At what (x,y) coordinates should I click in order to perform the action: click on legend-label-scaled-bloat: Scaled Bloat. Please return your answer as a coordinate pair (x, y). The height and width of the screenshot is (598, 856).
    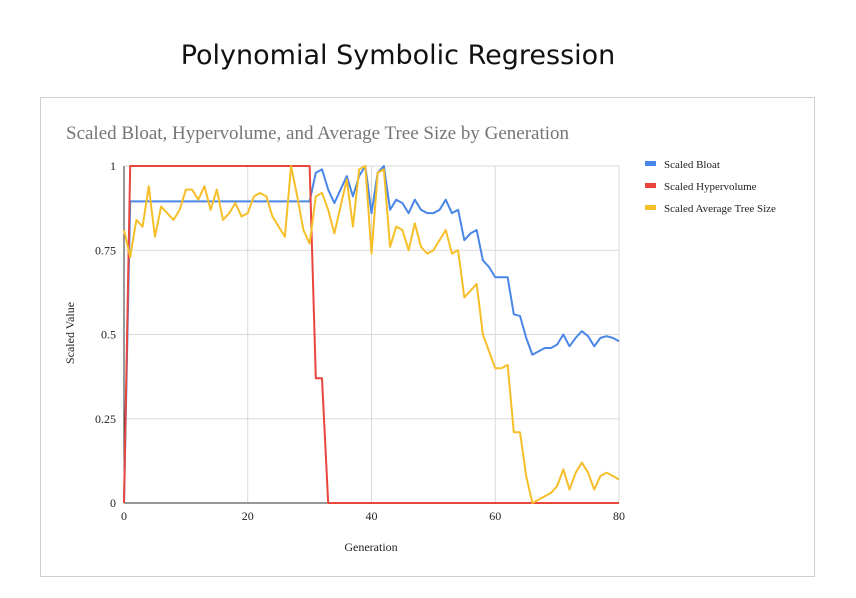
    Looking at the image, I should click on (692, 165).